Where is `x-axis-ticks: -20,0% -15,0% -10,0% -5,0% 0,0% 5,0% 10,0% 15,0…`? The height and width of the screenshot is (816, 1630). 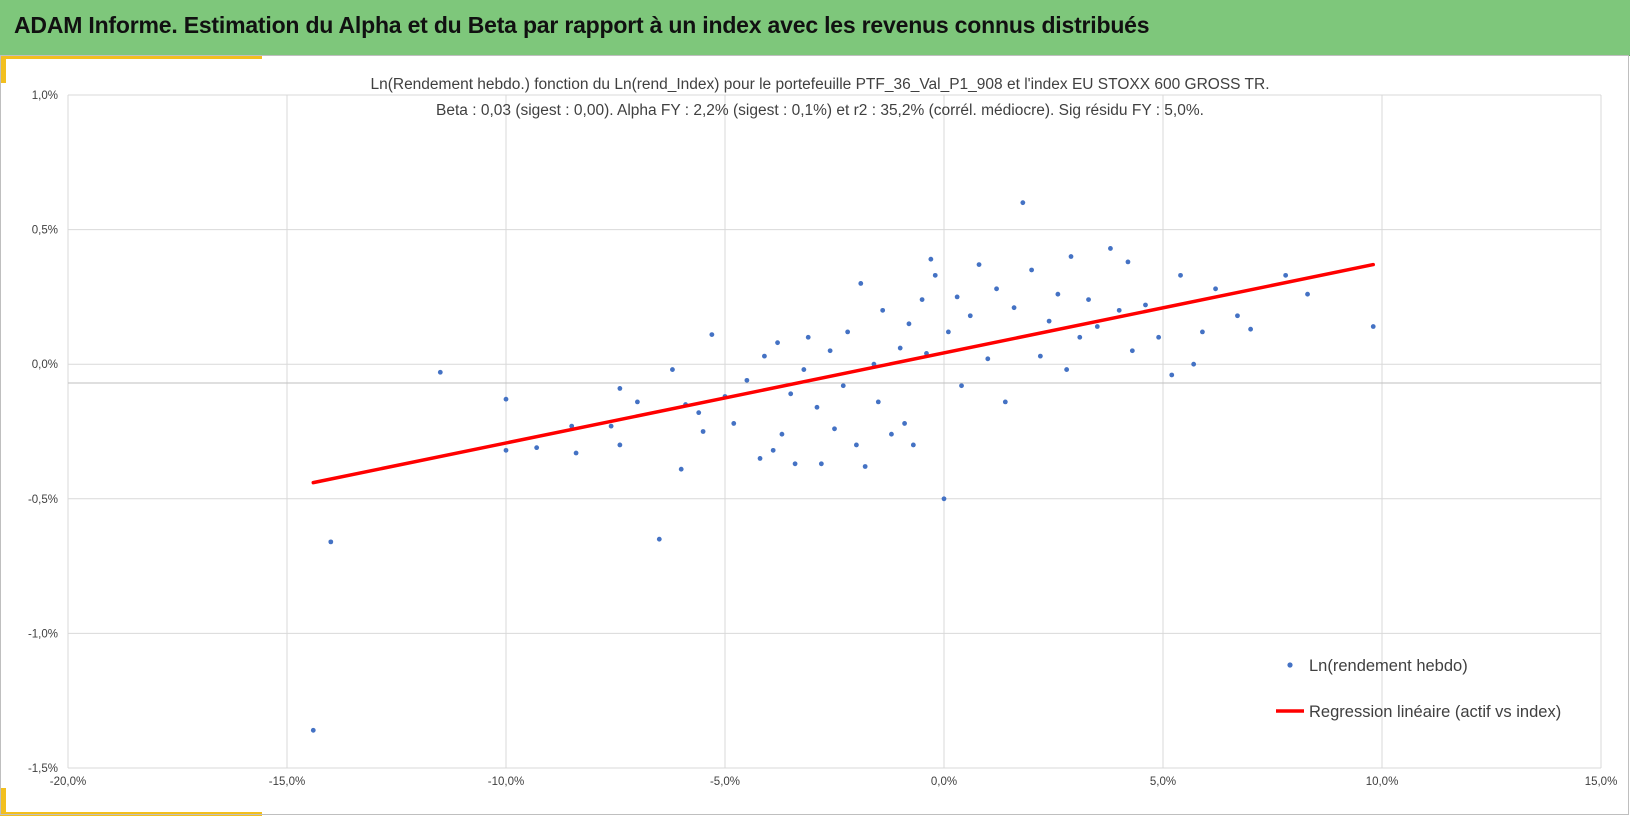 x-axis-ticks: -20,0% -15,0% -10,0% -5,0% 0,0% 5,0% 10,0% 15,0… is located at coordinates (834, 782).